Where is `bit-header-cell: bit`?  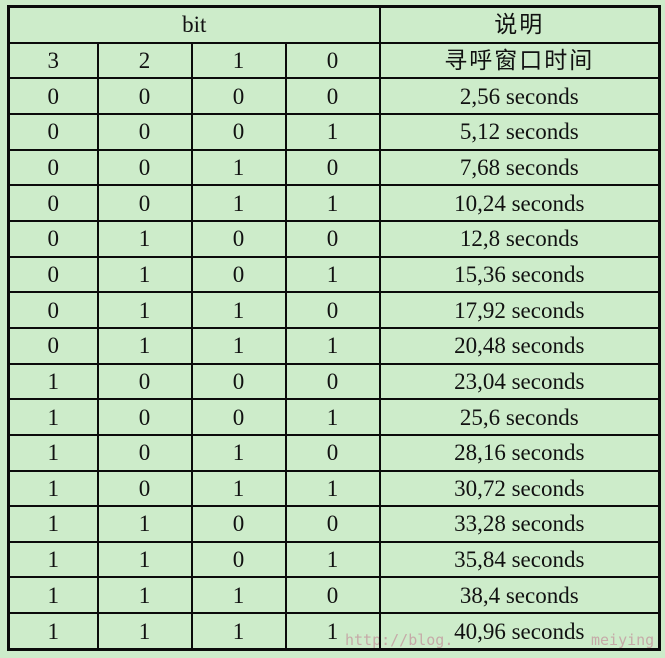
bit-header-cell: bit is located at coordinates (194, 24).